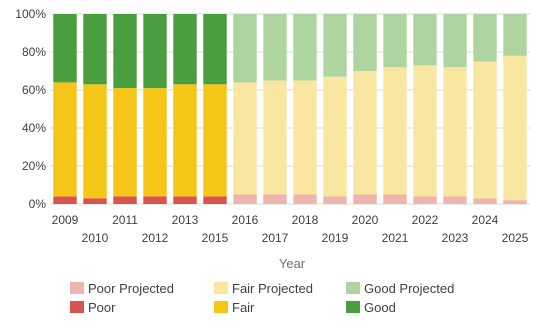 Image resolution: width=534 pixels, height=322 pixels. What do you see at coordinates (272, 288) in the screenshot?
I see `legend-label: Fair Projected` at bounding box center [272, 288].